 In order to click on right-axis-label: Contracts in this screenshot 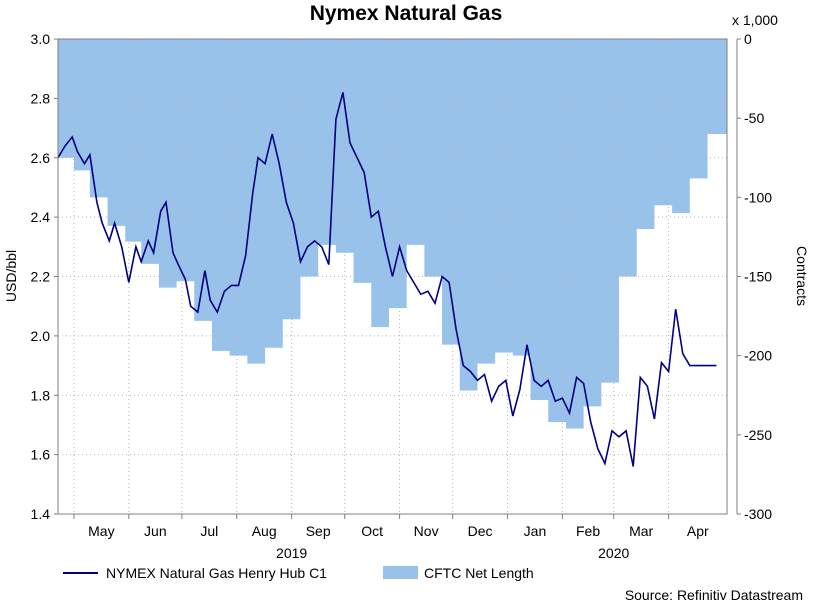, I will do `click(802, 276)`.